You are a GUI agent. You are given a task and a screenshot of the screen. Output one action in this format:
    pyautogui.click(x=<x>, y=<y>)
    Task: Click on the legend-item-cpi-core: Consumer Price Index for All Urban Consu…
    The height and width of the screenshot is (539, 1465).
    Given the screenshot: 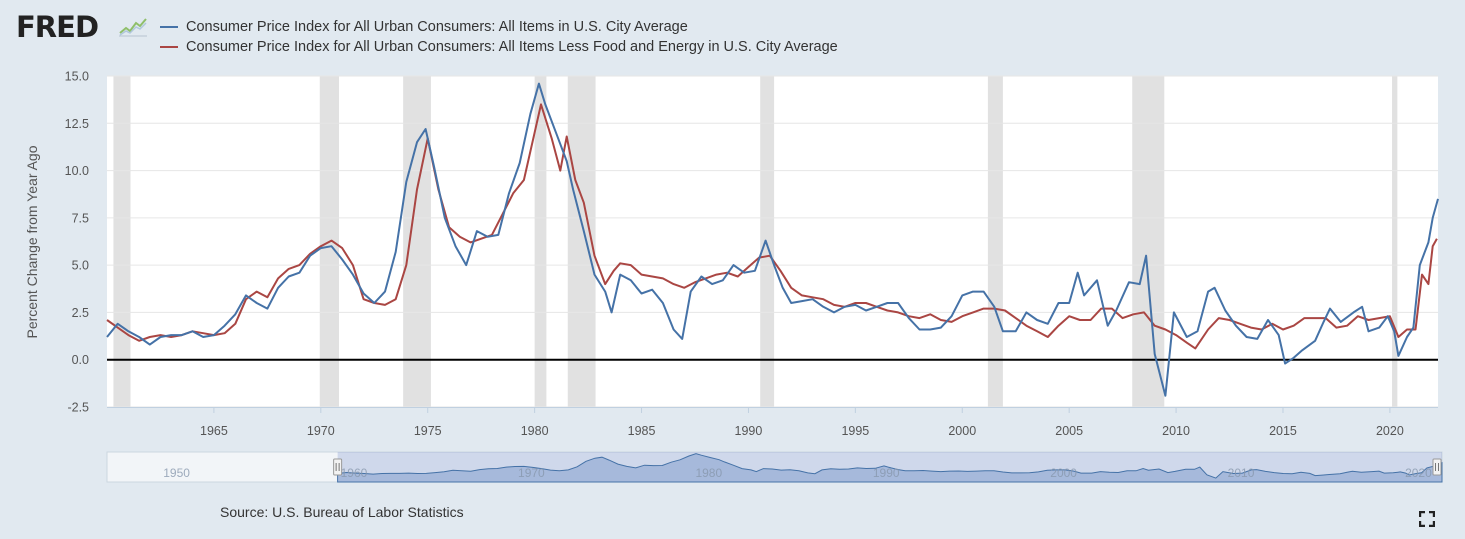 What is the action you would take?
    pyautogui.click(x=499, y=47)
    